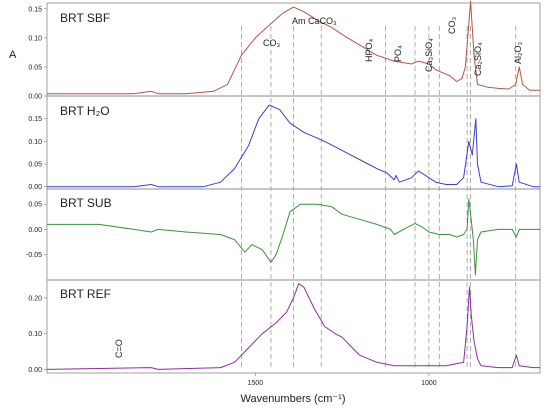  I want to click on y-axis-label: A, so click(13, 55).